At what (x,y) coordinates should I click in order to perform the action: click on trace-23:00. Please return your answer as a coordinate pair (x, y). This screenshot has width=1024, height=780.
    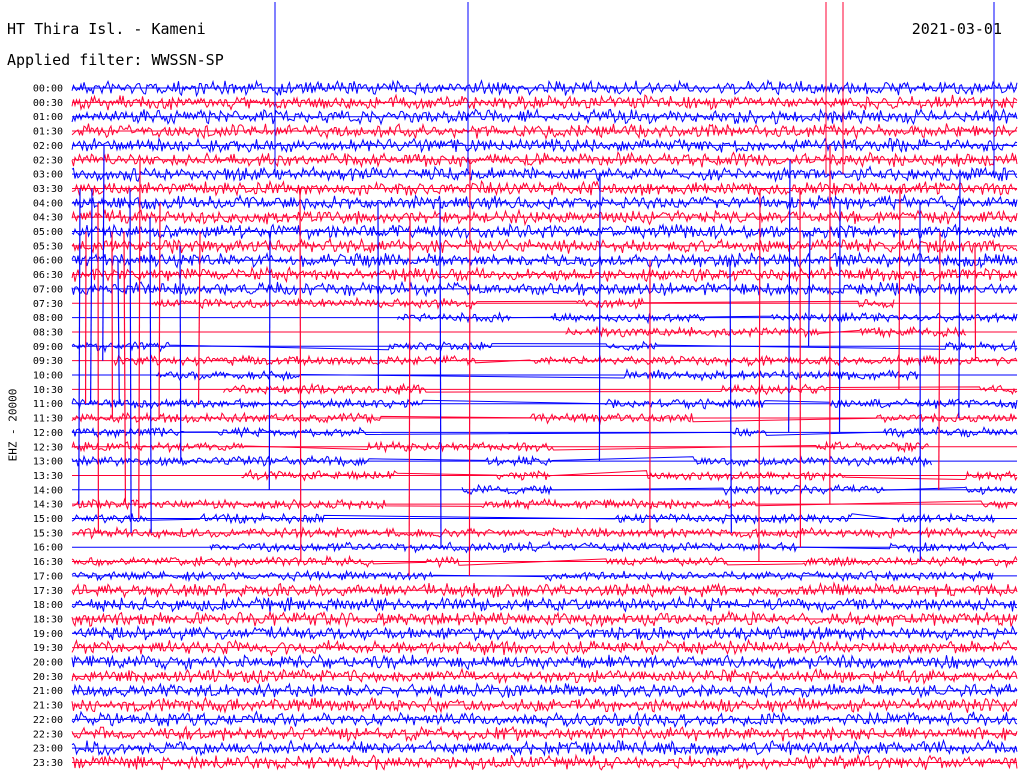
    Looking at the image, I should click on (544, 747).